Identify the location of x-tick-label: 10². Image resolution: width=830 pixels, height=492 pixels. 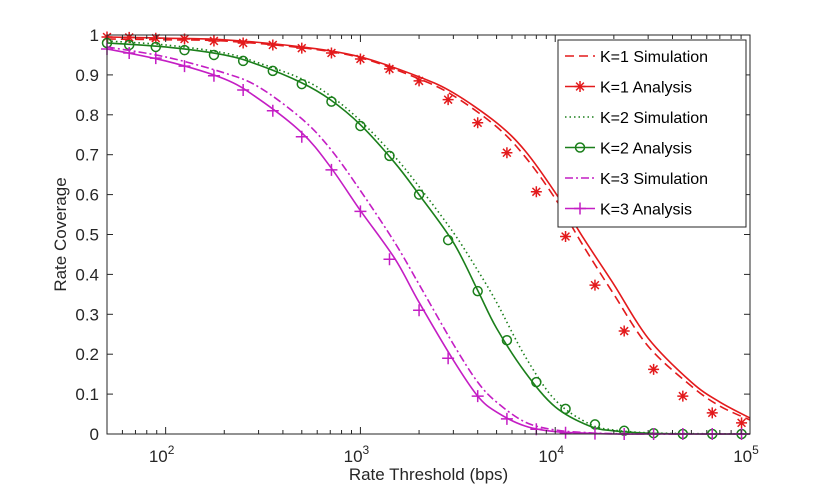
(162, 454).